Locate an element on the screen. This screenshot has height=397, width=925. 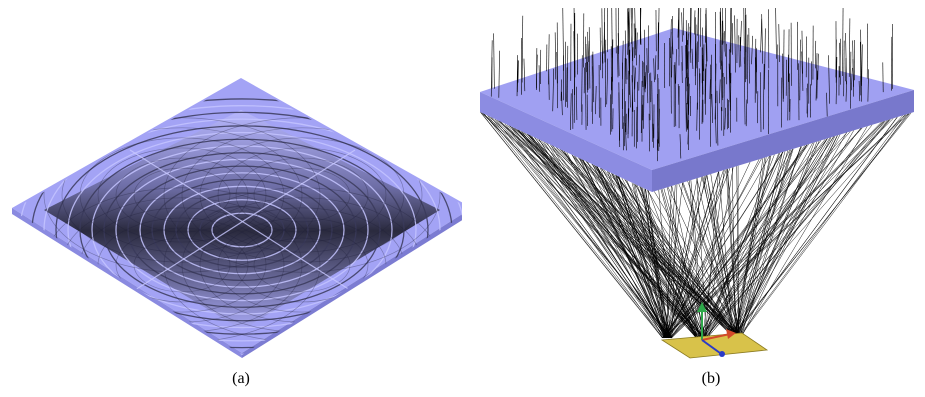
axis-z is located at coordinates (711, 346).